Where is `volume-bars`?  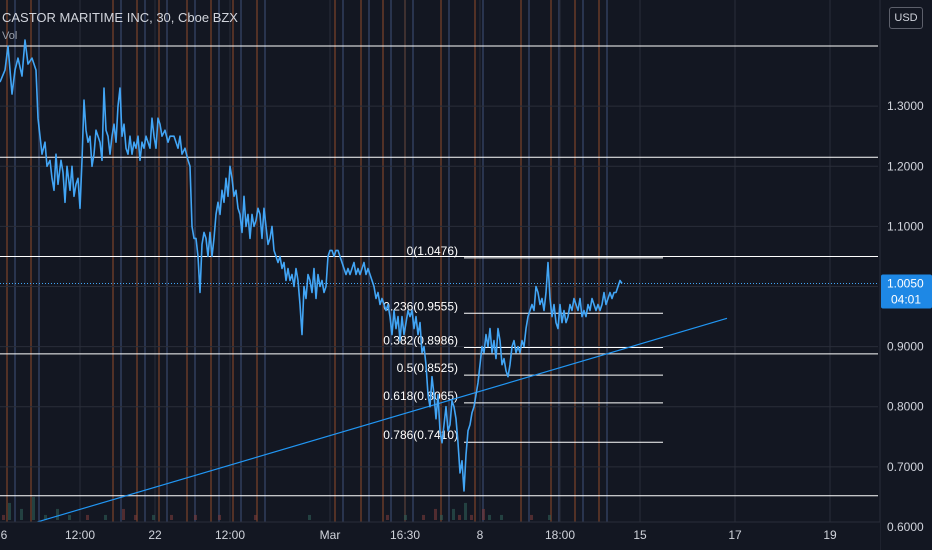
volume-bars is located at coordinates (276, 508).